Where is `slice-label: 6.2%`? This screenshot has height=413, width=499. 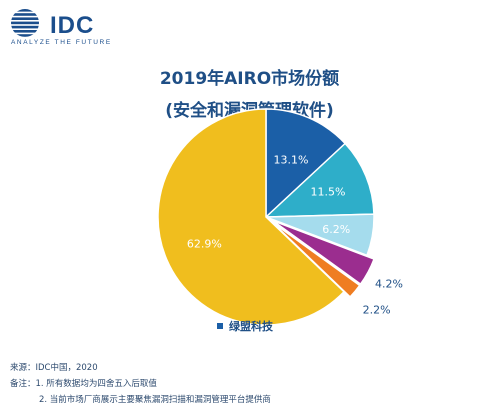
slice-label: 6.2% is located at coordinates (336, 229).